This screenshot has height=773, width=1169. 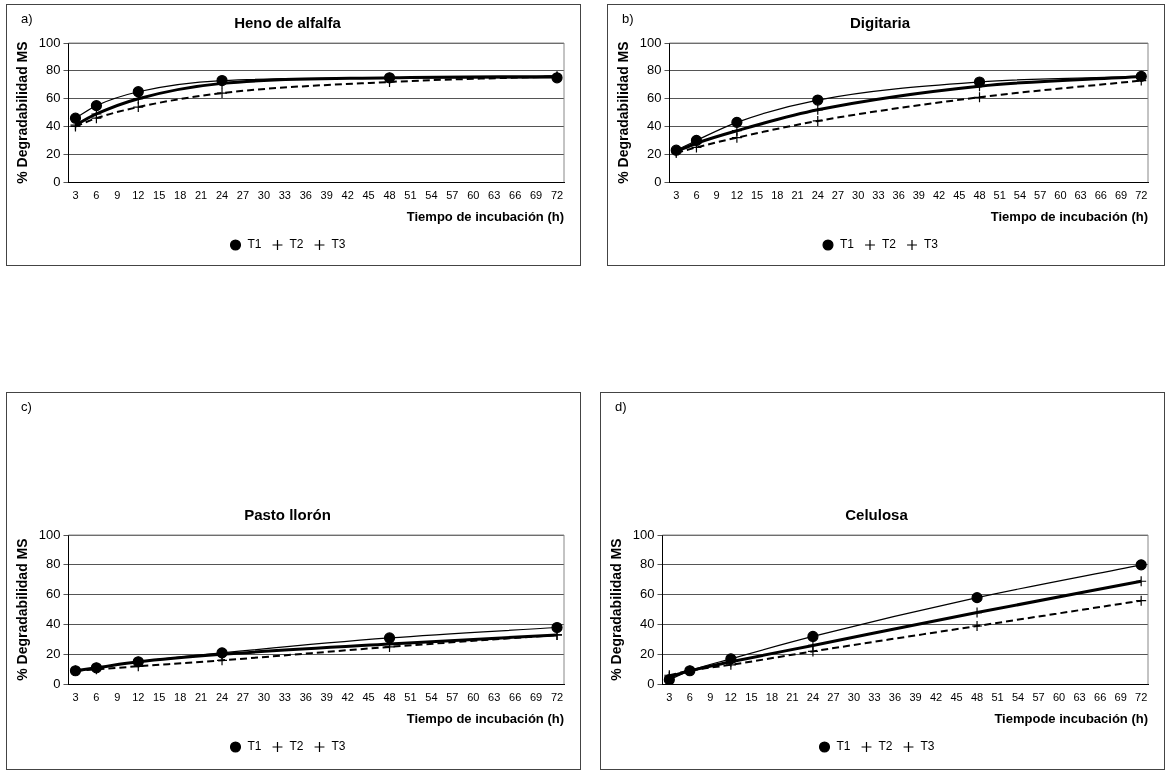 I want to click on text: c), so click(x=26, y=406).